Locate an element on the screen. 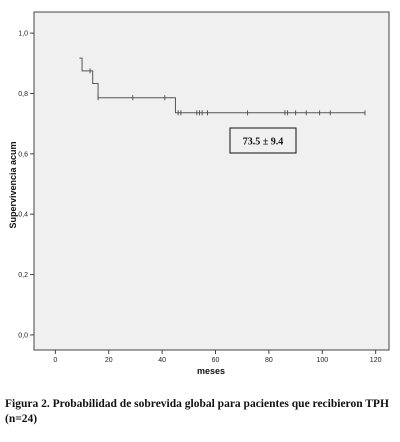 The image size is (400, 442). y-axis-title: Supervivencia acum is located at coordinates (13, 184).